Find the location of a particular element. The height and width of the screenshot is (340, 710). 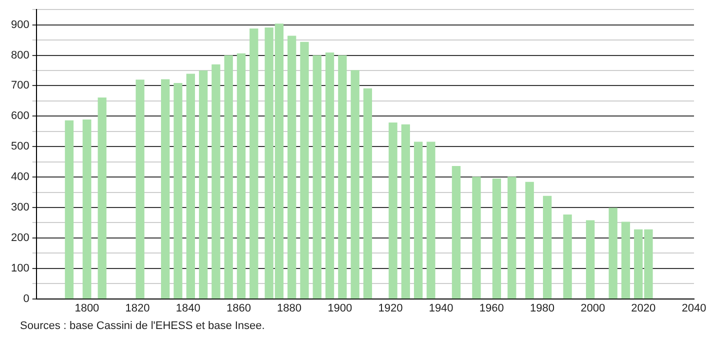

x-tick-label: 1920 is located at coordinates (390, 308).